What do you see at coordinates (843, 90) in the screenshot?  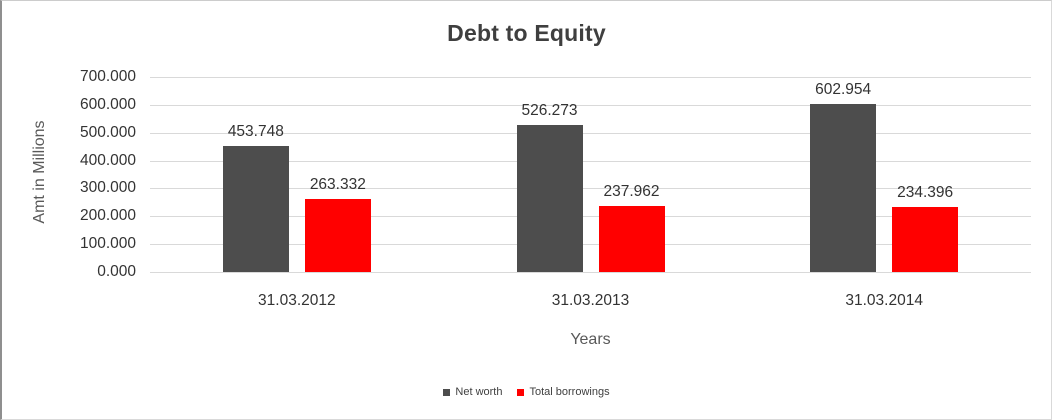 I see `data-label: 602.954` at bounding box center [843, 90].